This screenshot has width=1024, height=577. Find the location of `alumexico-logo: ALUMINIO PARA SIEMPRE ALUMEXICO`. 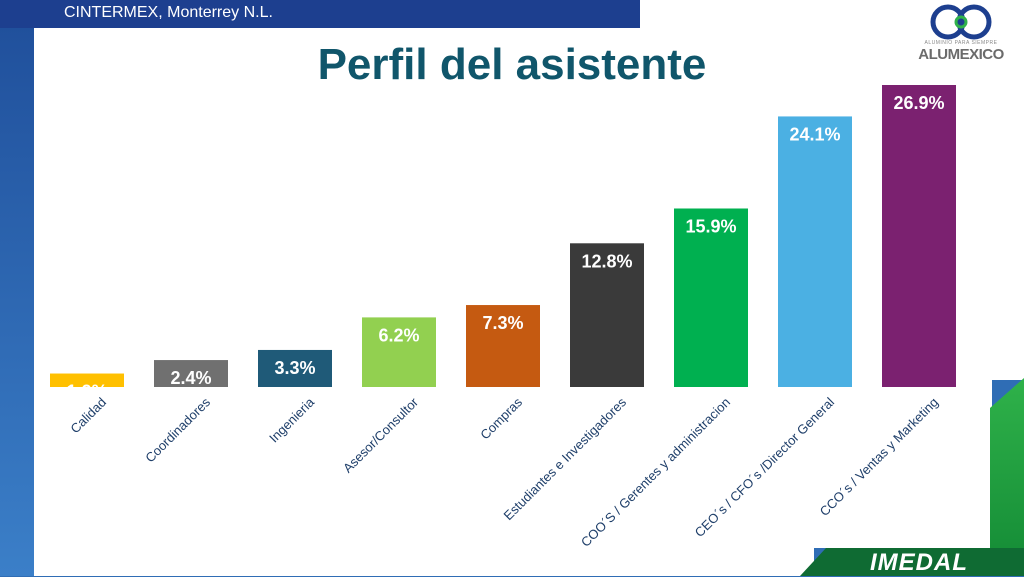

alumexico-logo: ALUMINIO PARA SIEMPRE ALUMEXICO is located at coordinates (961, 33).